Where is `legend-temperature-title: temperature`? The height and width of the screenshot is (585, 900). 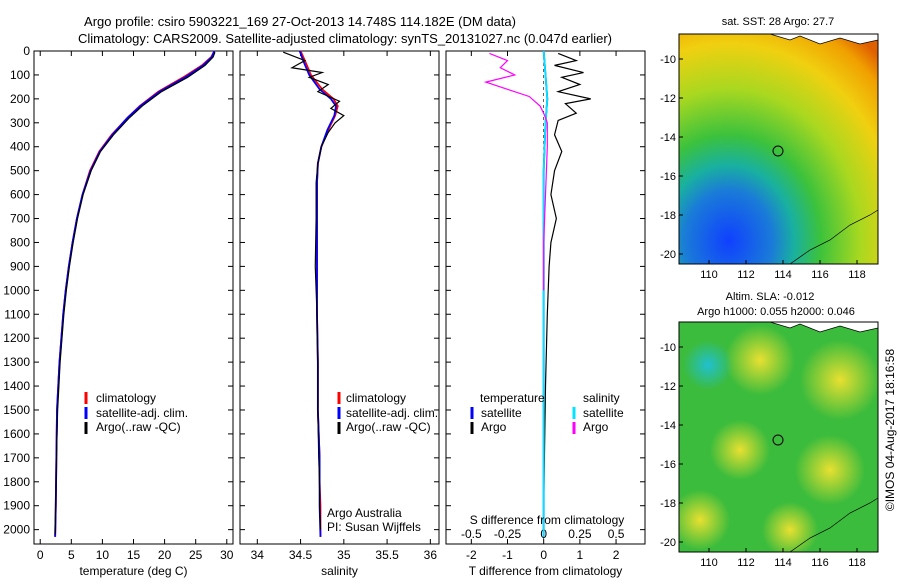 legend-temperature-title: temperature is located at coordinates (512, 398).